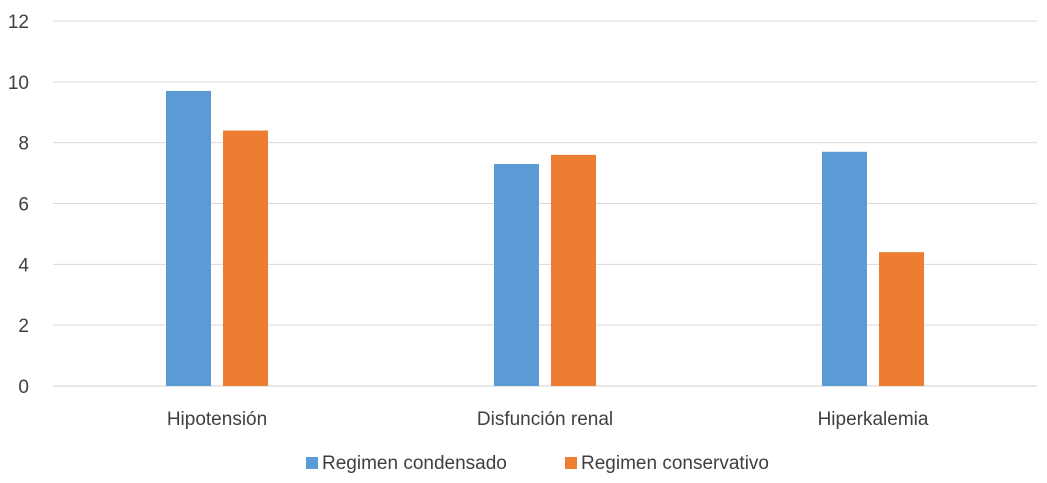 The image size is (1047, 483). I want to click on y-tick-label: 10, so click(18, 83).